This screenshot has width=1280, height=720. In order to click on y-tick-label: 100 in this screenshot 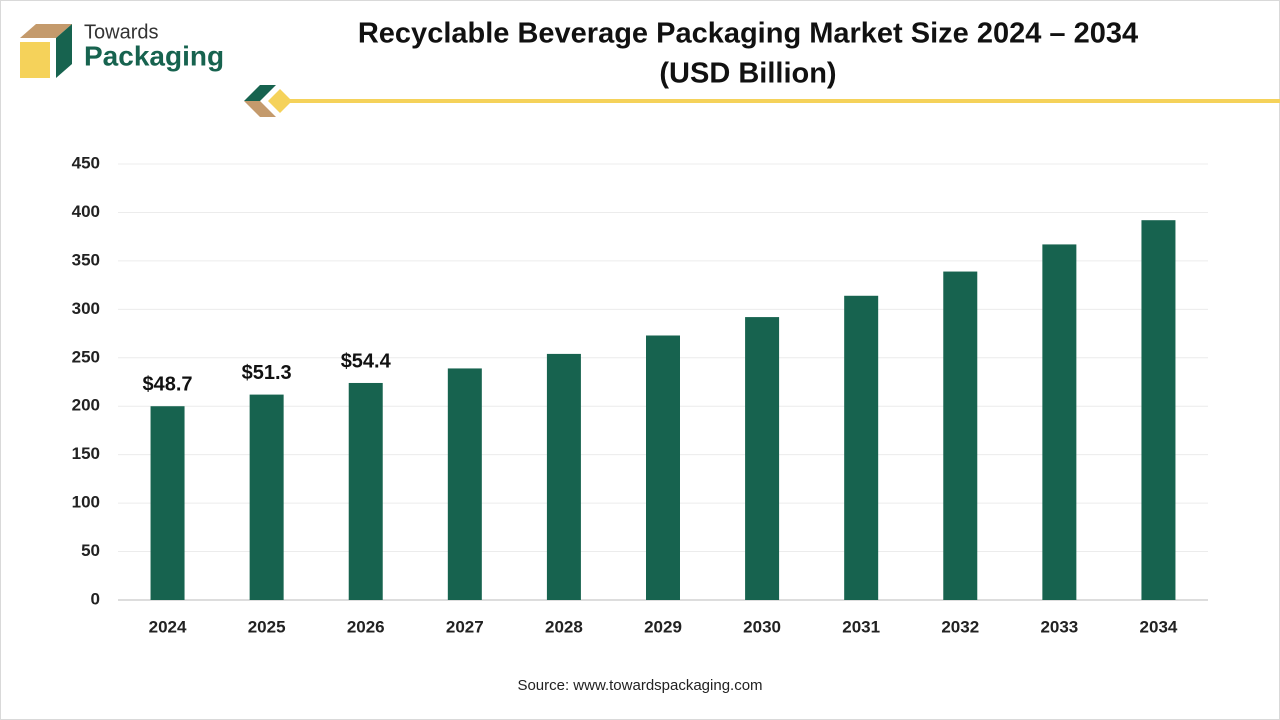, I will do `click(86, 502)`.